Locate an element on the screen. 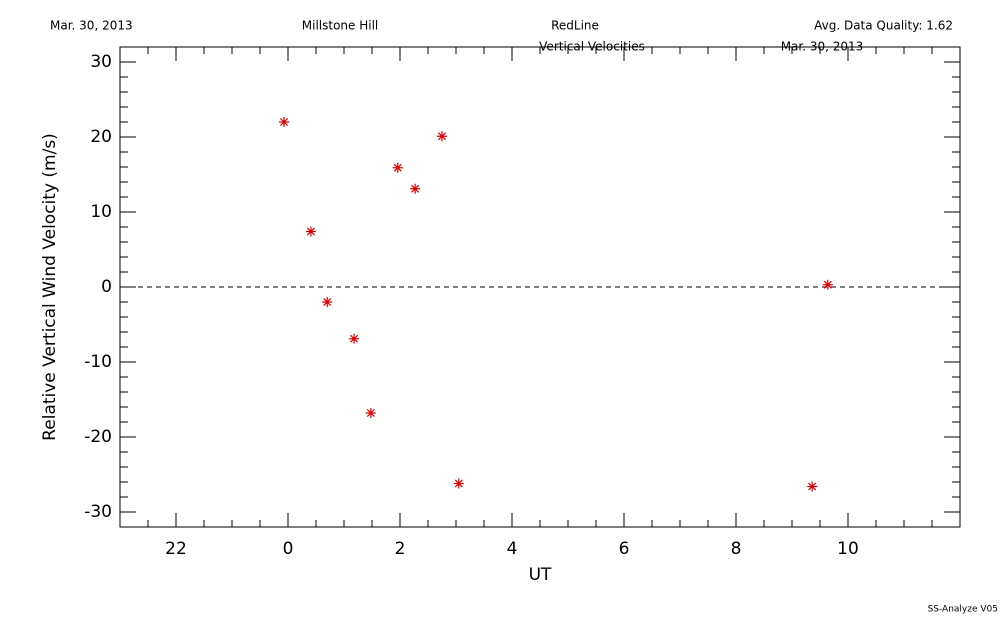 The width and height of the screenshot is (1000, 625). x-tick-label: 2 is located at coordinates (400, 549).